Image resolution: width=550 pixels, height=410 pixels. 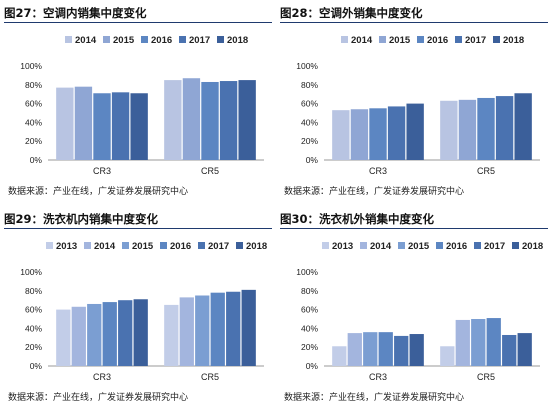 I want to click on legend: 2014 2015 2016 2017 2018, so click(x=432, y=40).